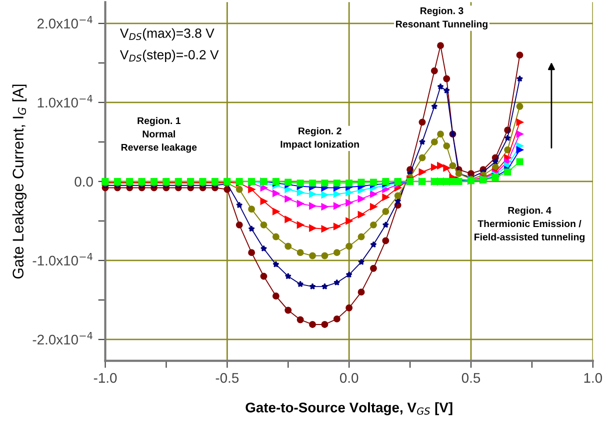  I want to click on x-tick-label: 0.5, so click(471, 377).